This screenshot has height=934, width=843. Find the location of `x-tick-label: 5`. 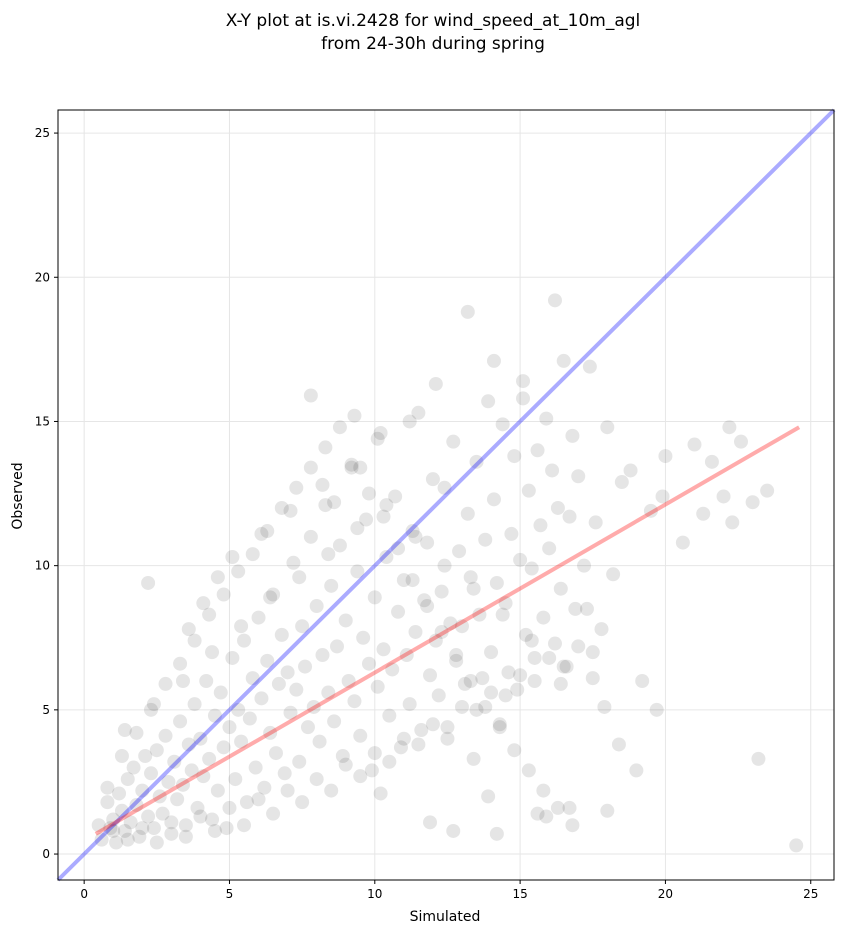

x-tick-label: 5 is located at coordinates (230, 894).